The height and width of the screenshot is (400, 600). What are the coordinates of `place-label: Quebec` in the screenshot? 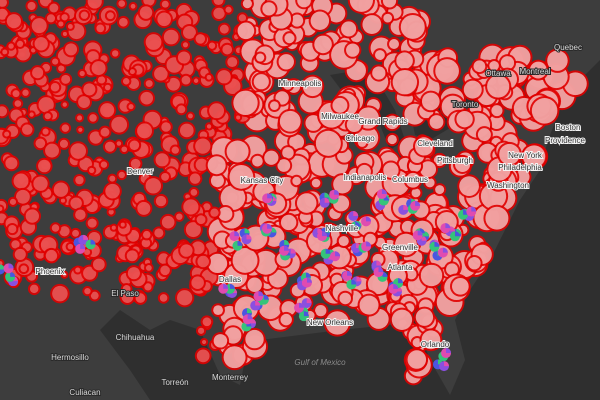 It's located at (568, 47).